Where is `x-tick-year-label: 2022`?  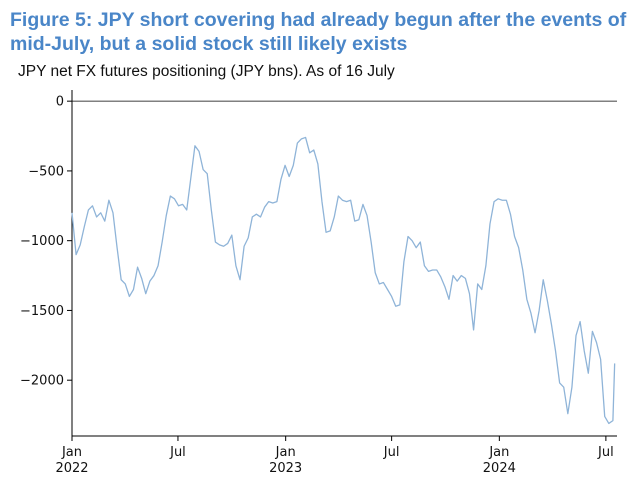
x-tick-year-label: 2022 is located at coordinates (71, 468).